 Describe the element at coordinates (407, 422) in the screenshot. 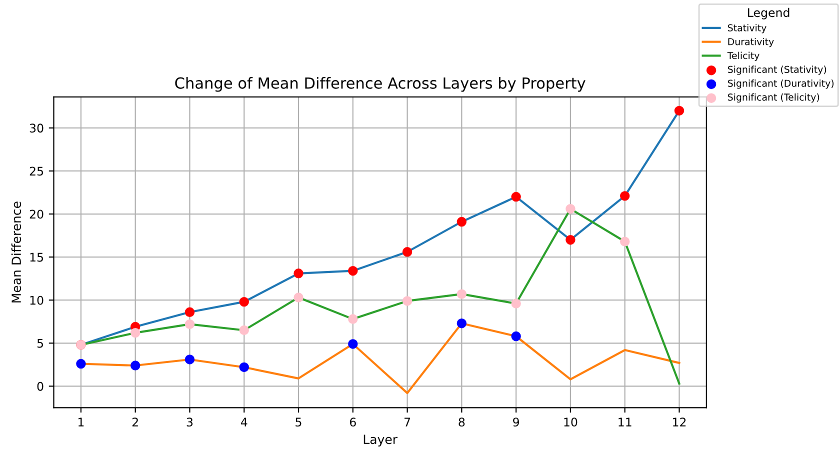

I see `x-tick-label: 7` at that location.